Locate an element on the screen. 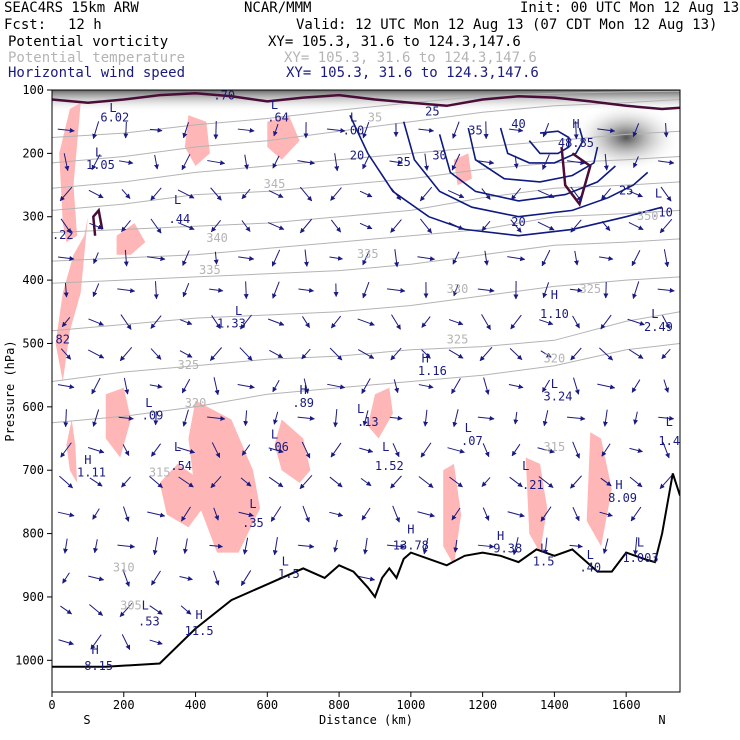  contour-label-78: 345 is located at coordinates (275, 184).